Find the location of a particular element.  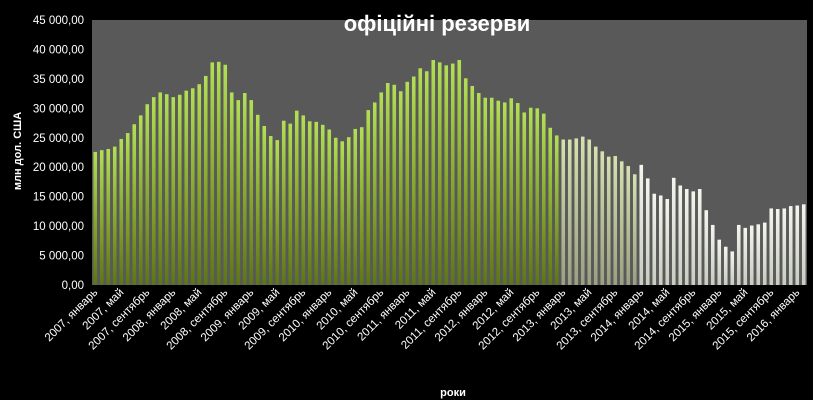

y-tick-label: 5 000,00 is located at coordinates (61, 257).